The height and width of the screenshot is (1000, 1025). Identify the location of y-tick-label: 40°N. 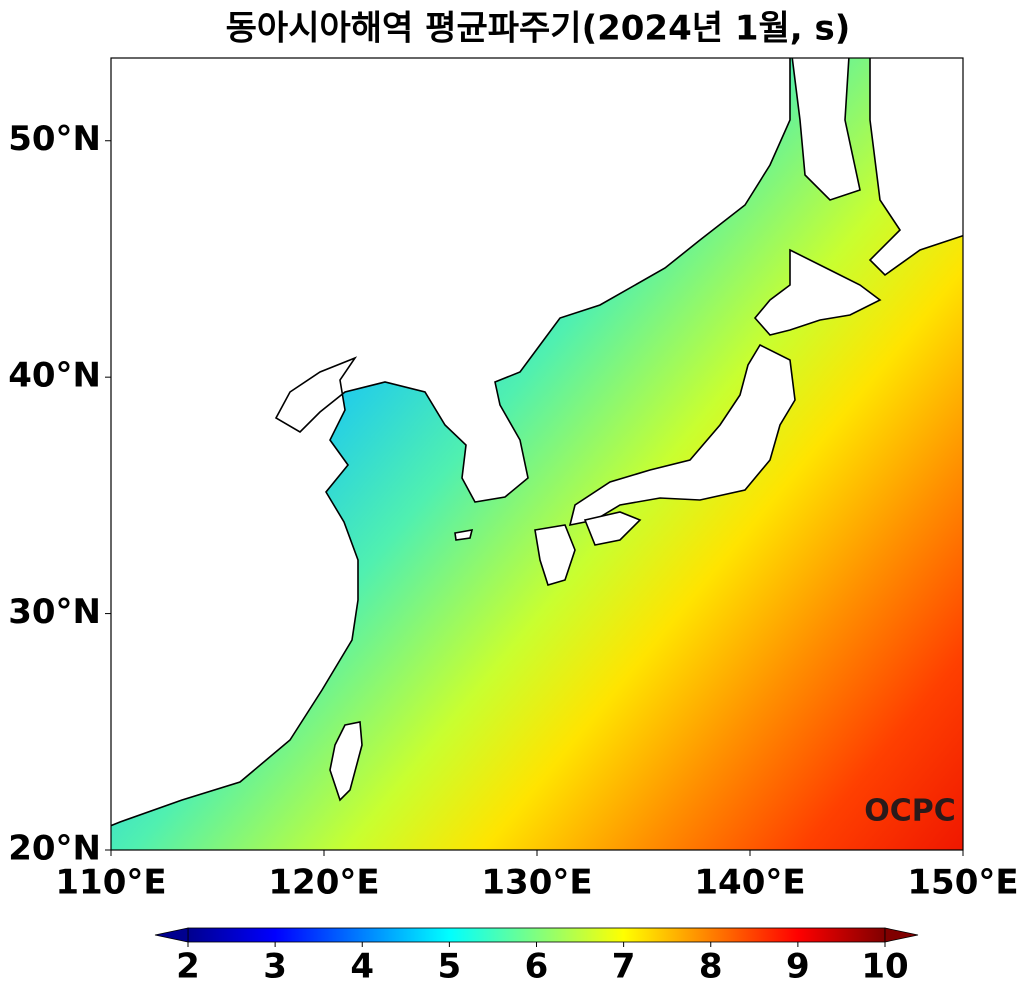
(54, 376).